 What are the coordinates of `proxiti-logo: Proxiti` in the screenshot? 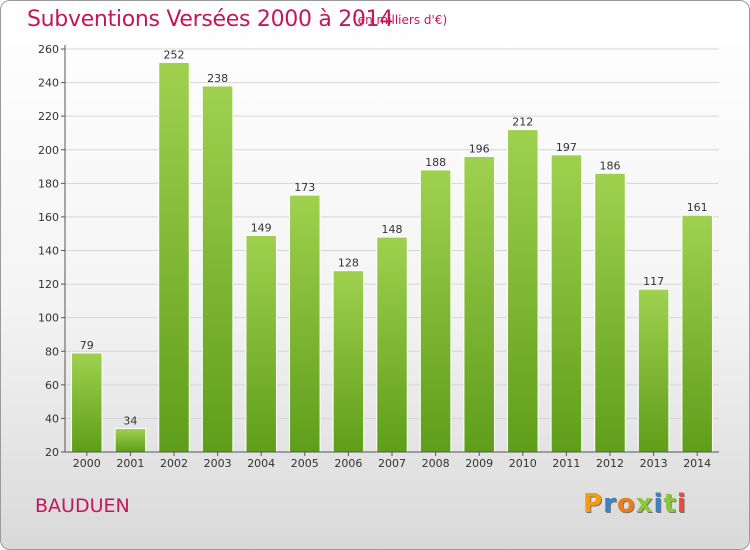 It's located at (635, 504).